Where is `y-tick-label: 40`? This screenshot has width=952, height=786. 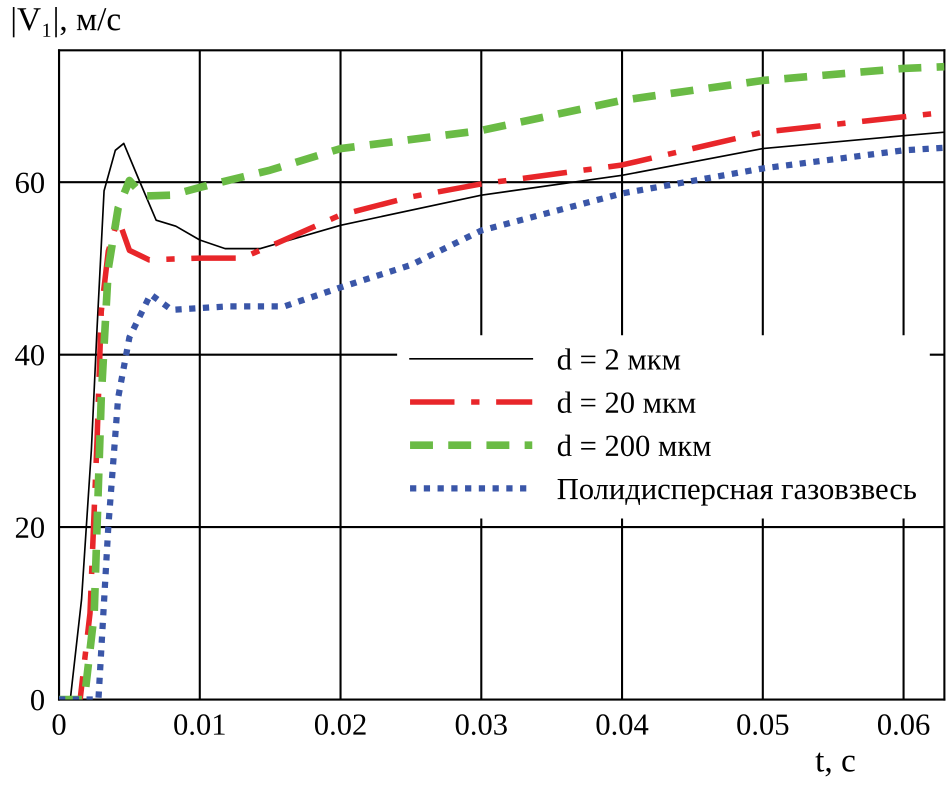 y-tick-label: 40 is located at coordinates (29, 355).